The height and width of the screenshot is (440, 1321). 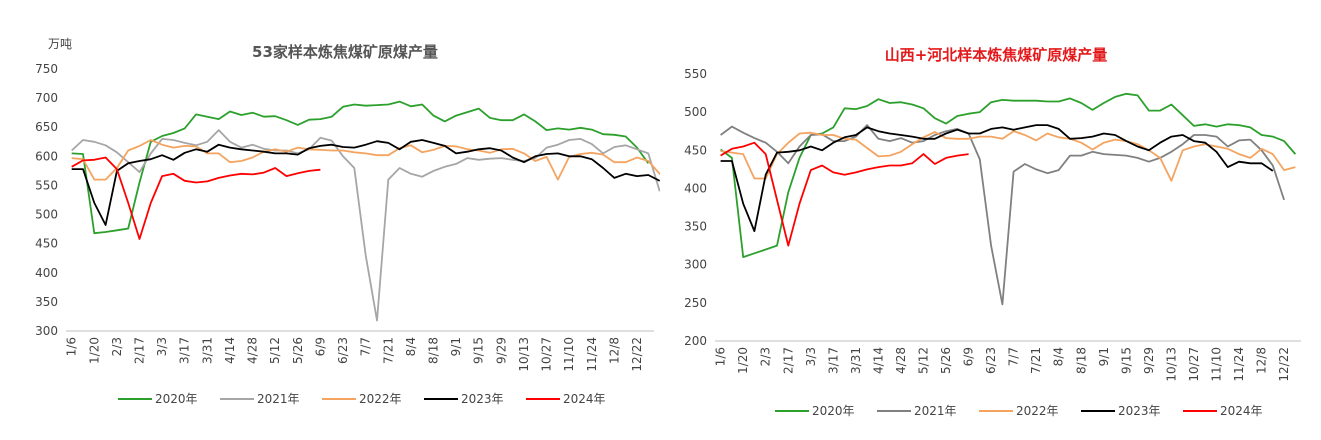 I want to click on x-tick-label: 8/4, so click(x=411, y=346).